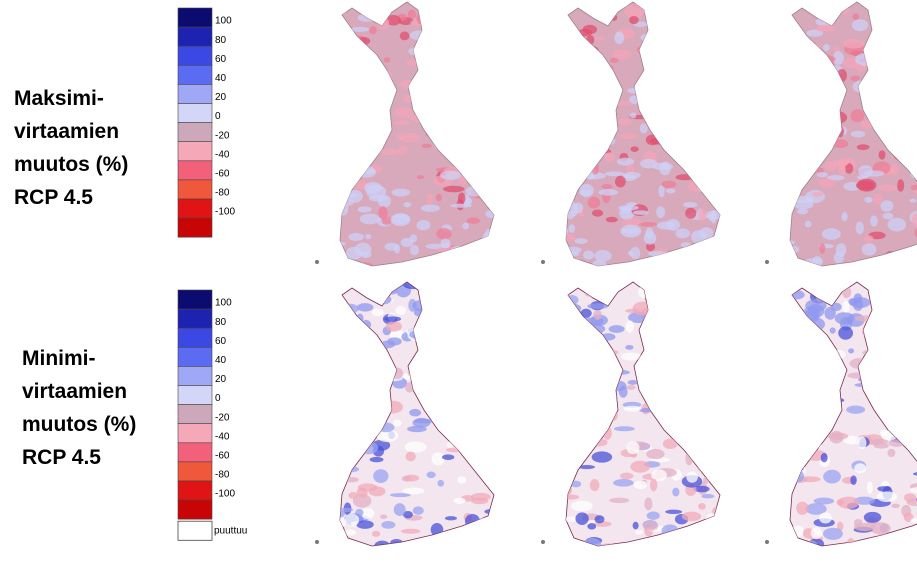 This screenshot has height=569, width=917. I want to click on legend-label: -80, so click(222, 475).